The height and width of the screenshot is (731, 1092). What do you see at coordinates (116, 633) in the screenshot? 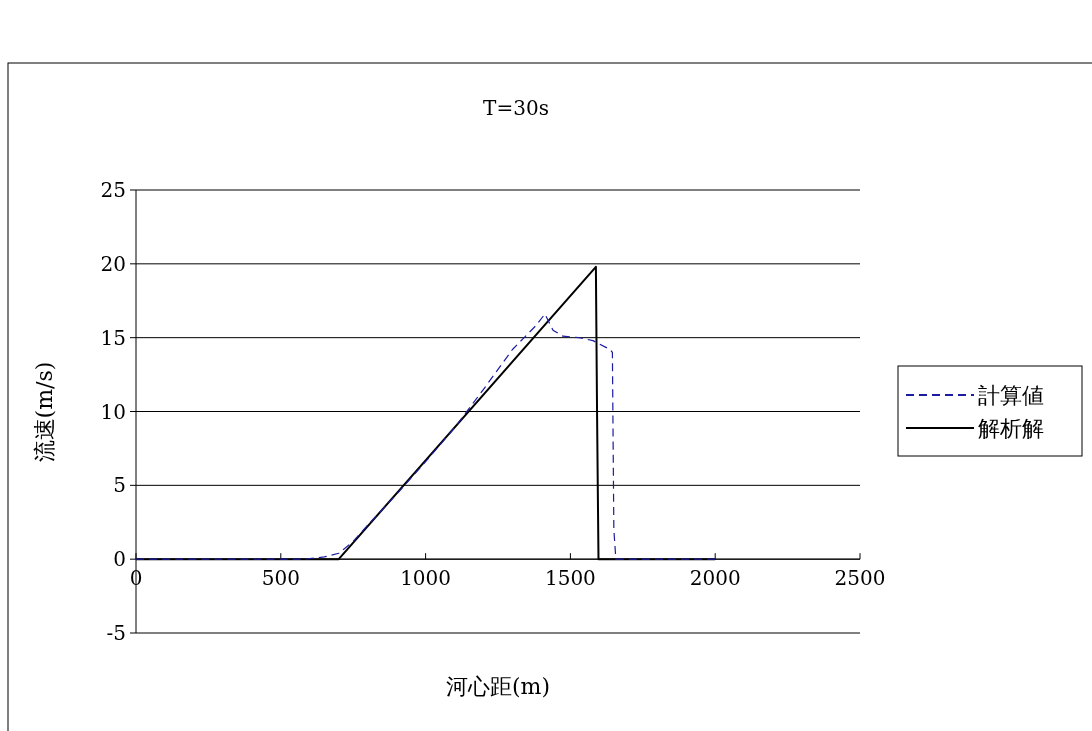
I see `y-tick-label: -5` at bounding box center [116, 633].